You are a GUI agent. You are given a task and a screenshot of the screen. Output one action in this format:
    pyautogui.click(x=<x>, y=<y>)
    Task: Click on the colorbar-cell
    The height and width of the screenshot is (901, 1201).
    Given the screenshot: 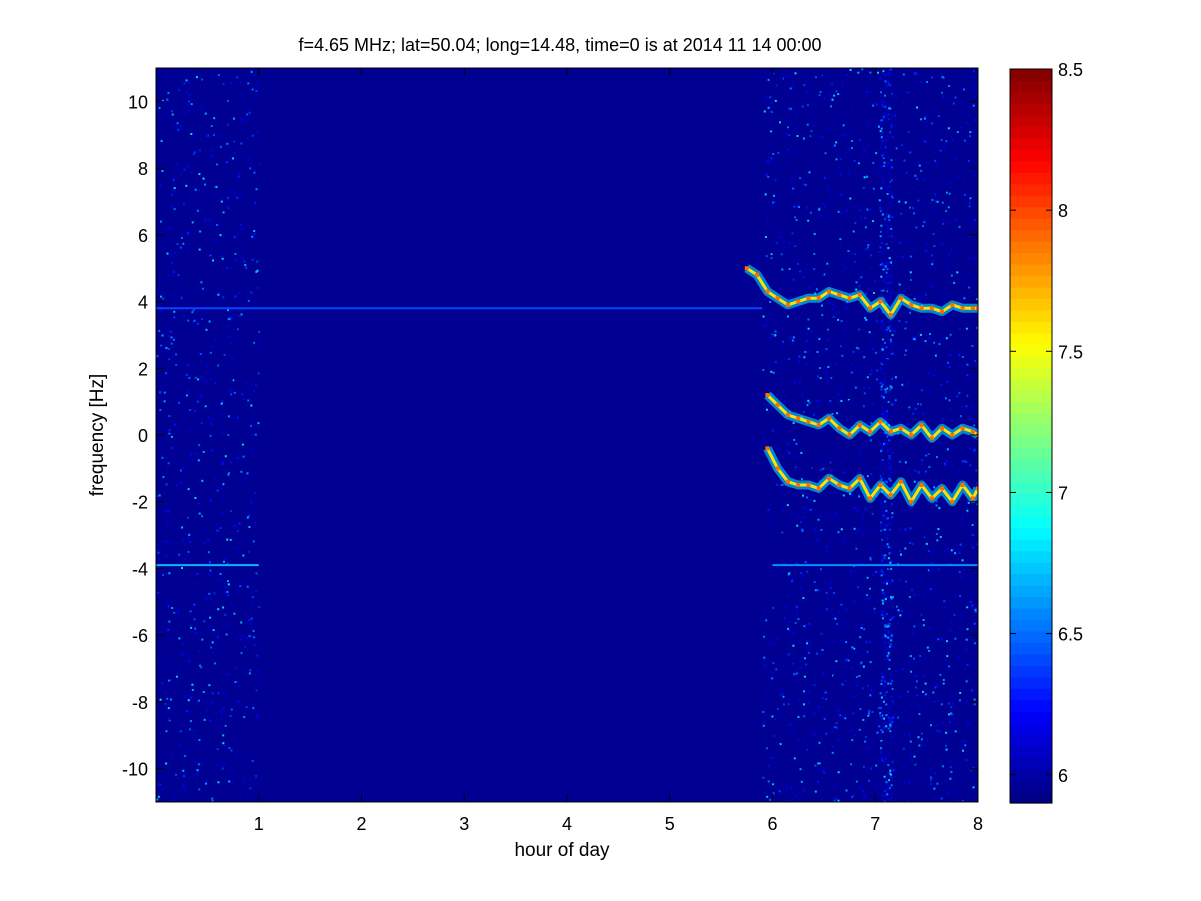 What is the action you would take?
    pyautogui.click(x=1031, y=281)
    